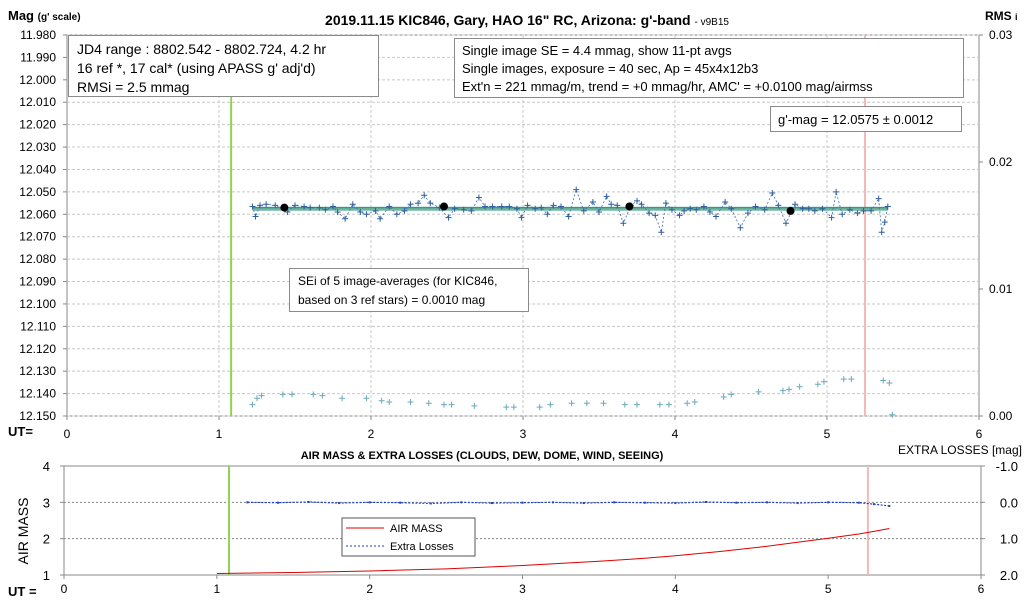  What do you see at coordinates (219, 434) in the screenshot?
I see `top-x-tick-label: 1` at bounding box center [219, 434].